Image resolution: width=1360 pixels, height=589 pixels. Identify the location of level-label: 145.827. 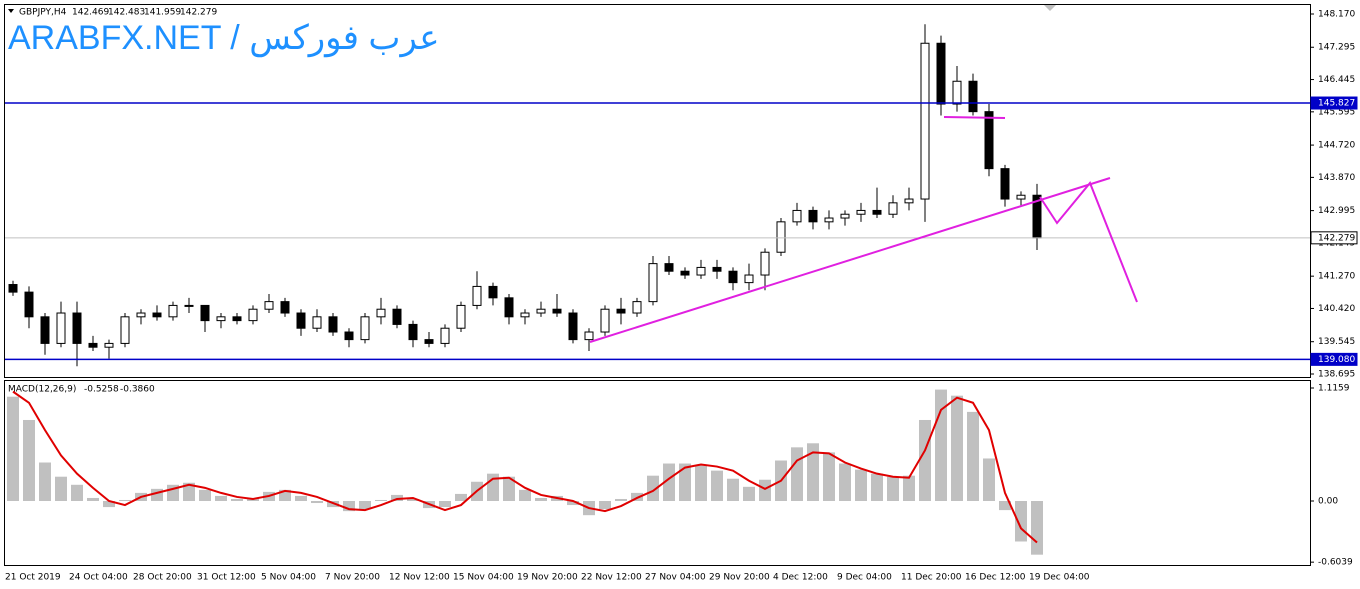
(1336, 104).